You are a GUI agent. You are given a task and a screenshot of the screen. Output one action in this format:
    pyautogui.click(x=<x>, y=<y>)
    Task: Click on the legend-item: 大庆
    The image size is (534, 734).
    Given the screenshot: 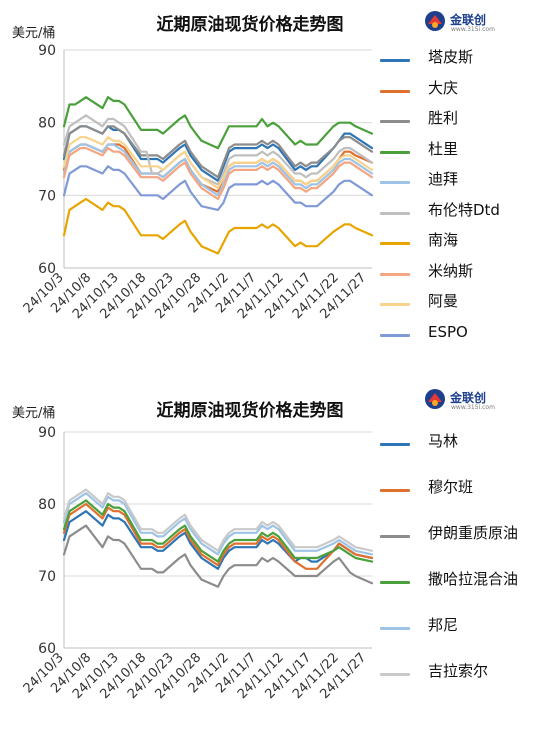 What is the action you would take?
    pyautogui.click(x=455, y=91)
    